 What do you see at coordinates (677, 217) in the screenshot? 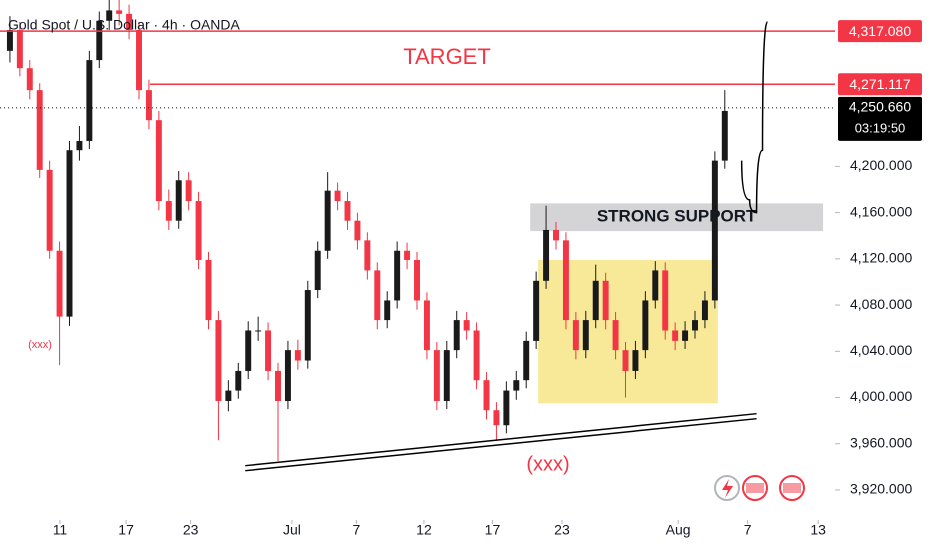
I see `zone` at bounding box center [677, 217].